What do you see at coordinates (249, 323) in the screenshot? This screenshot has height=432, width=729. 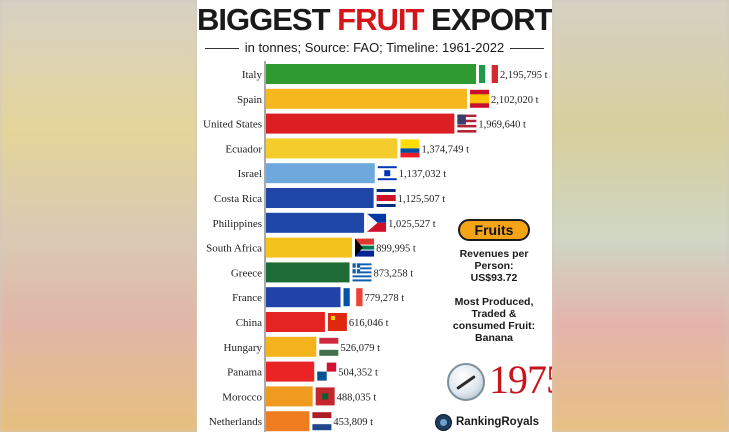 I see `category-label: China` at bounding box center [249, 323].